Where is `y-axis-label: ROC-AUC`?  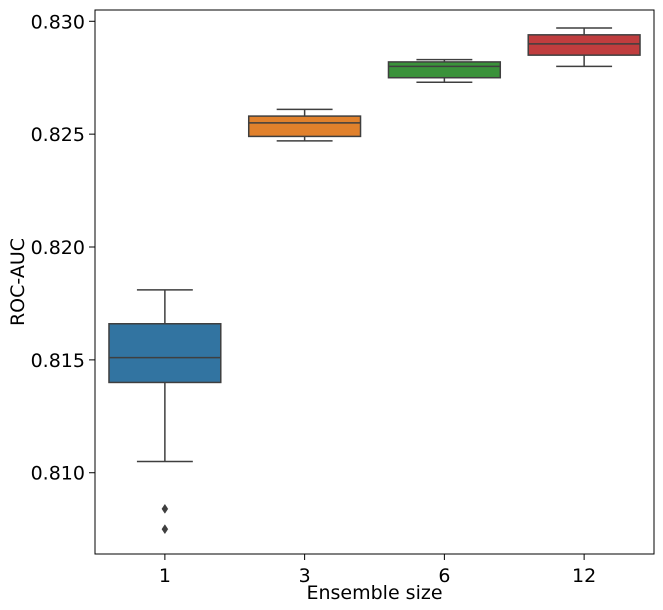
y-axis-label: ROC-AUC is located at coordinates (18, 282).